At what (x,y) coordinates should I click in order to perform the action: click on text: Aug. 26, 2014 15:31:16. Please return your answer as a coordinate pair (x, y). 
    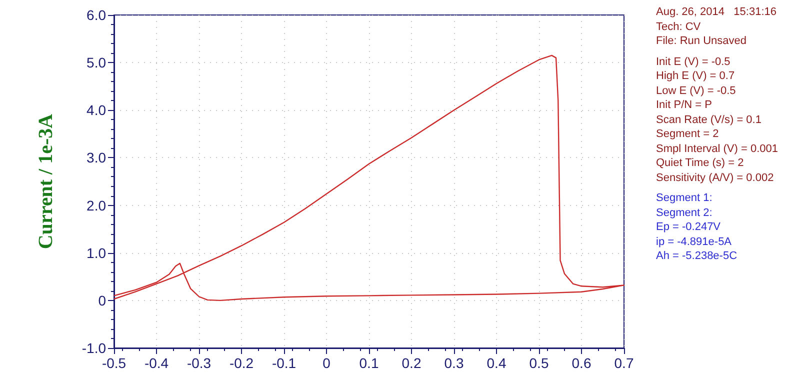
    Looking at the image, I should click on (717, 12).